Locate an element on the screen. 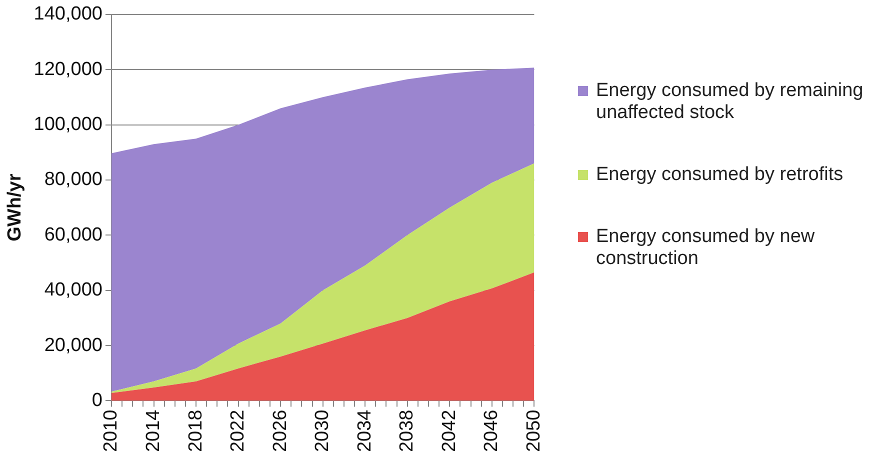  x-tick-label: 2022 is located at coordinates (238, 431).